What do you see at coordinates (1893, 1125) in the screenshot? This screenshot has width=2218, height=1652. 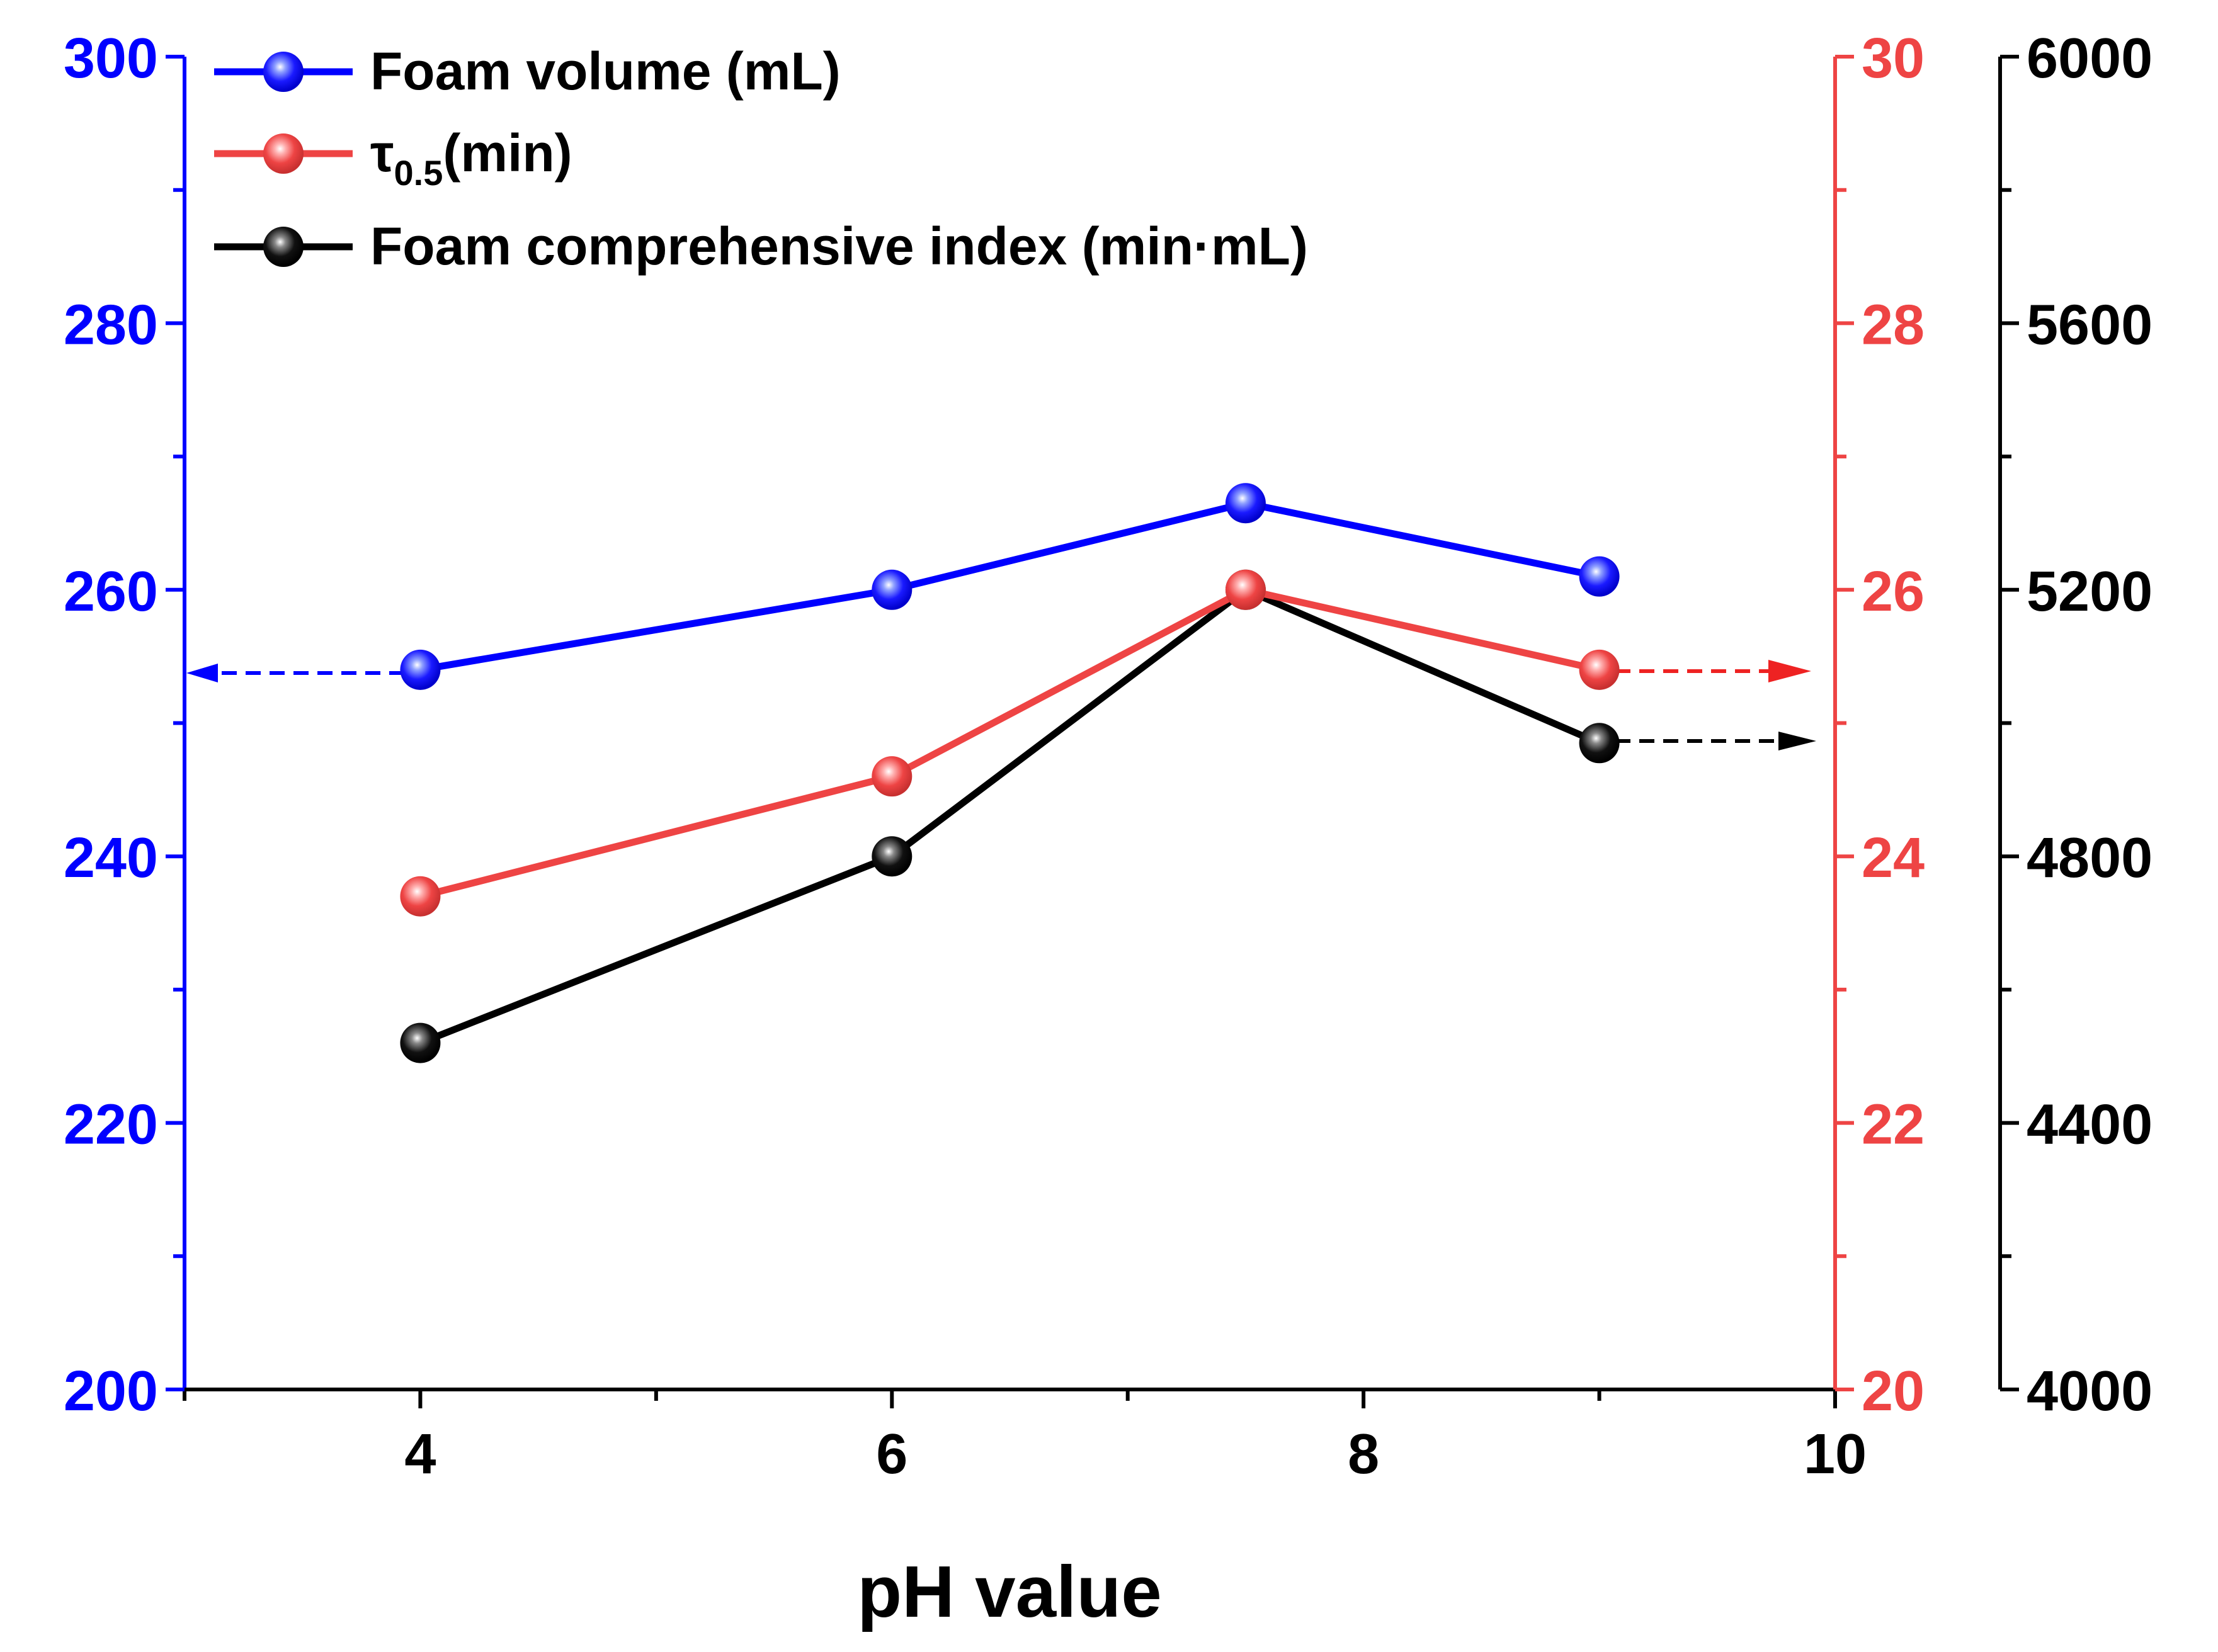 I see `right-inner-tick-label: 22` at bounding box center [1893, 1125].